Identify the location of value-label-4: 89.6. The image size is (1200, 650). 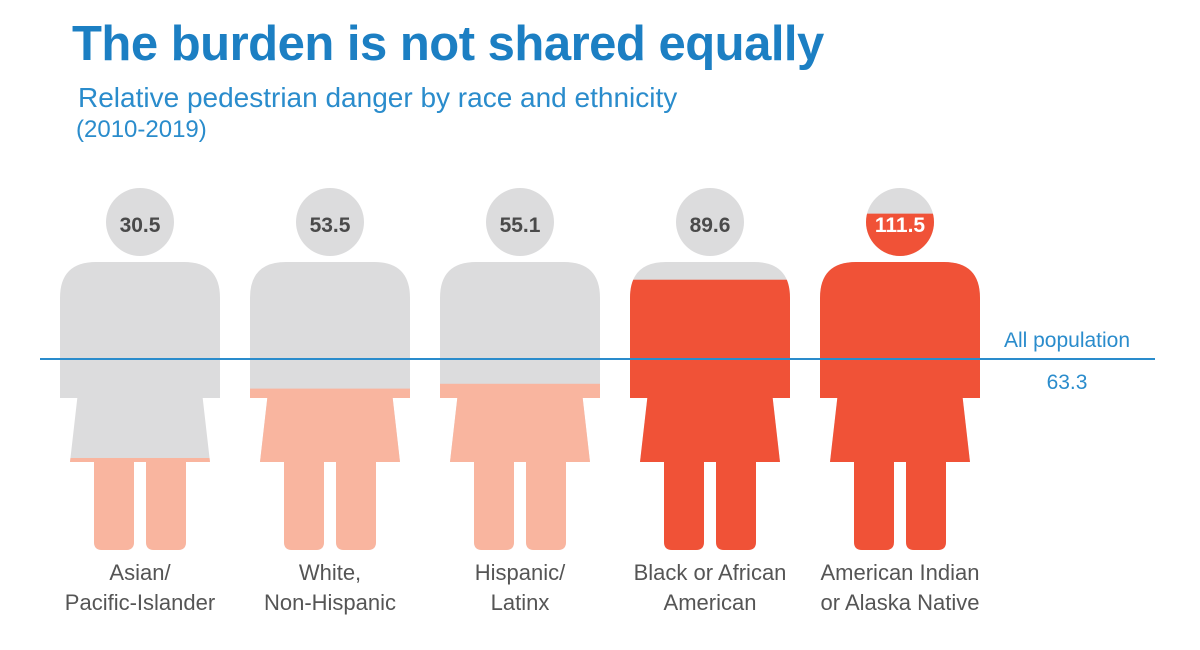
(710, 225).